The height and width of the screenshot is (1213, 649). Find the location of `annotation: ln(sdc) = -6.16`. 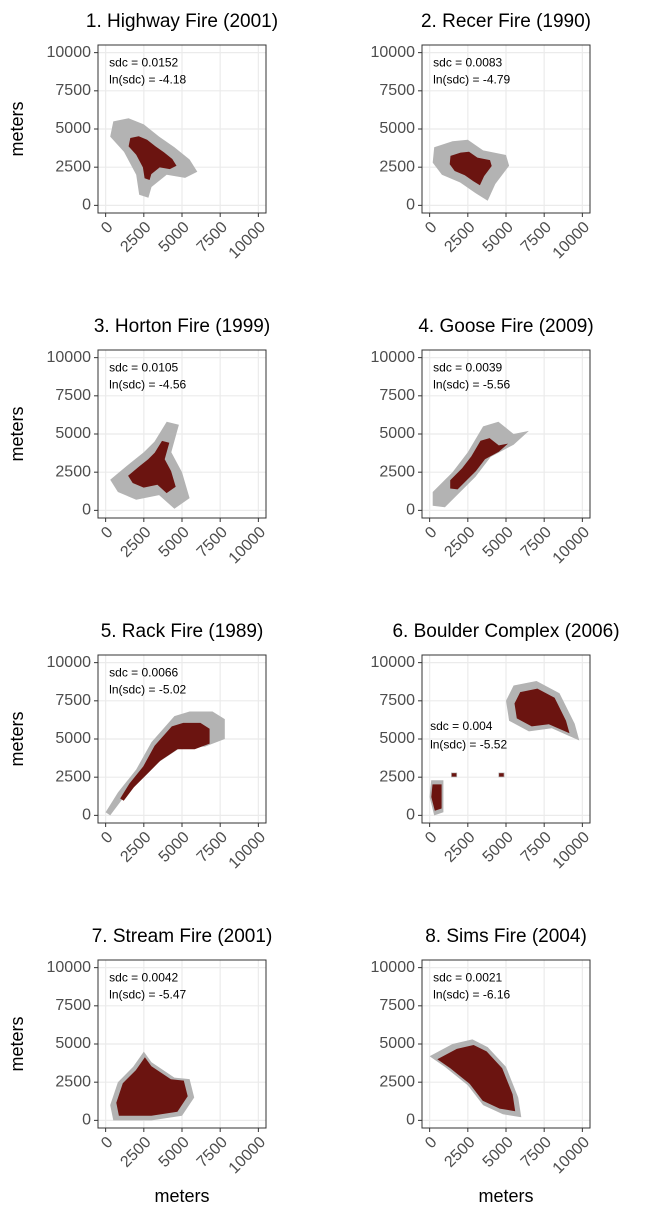

annotation: ln(sdc) = -6.16 is located at coordinates (471, 994).